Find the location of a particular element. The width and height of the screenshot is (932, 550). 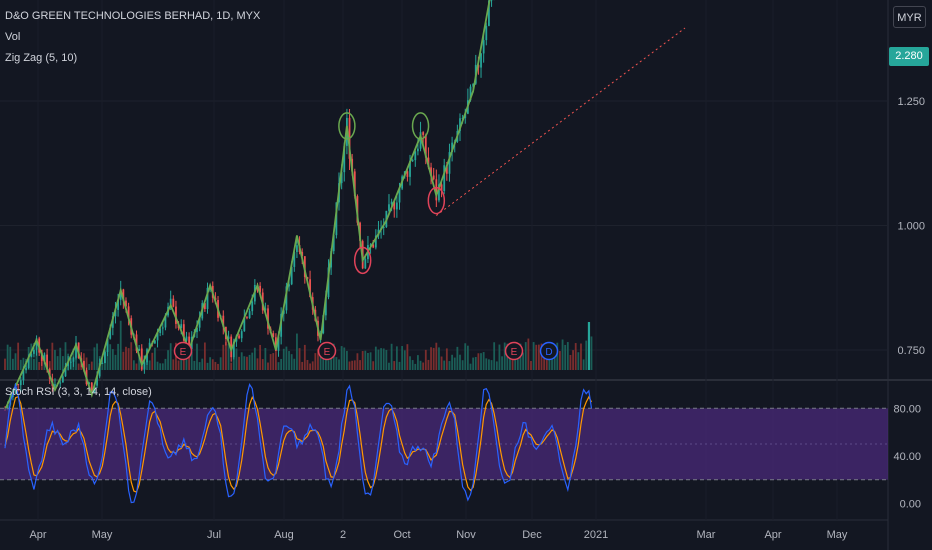

time-tick-label: 2 is located at coordinates (343, 535).